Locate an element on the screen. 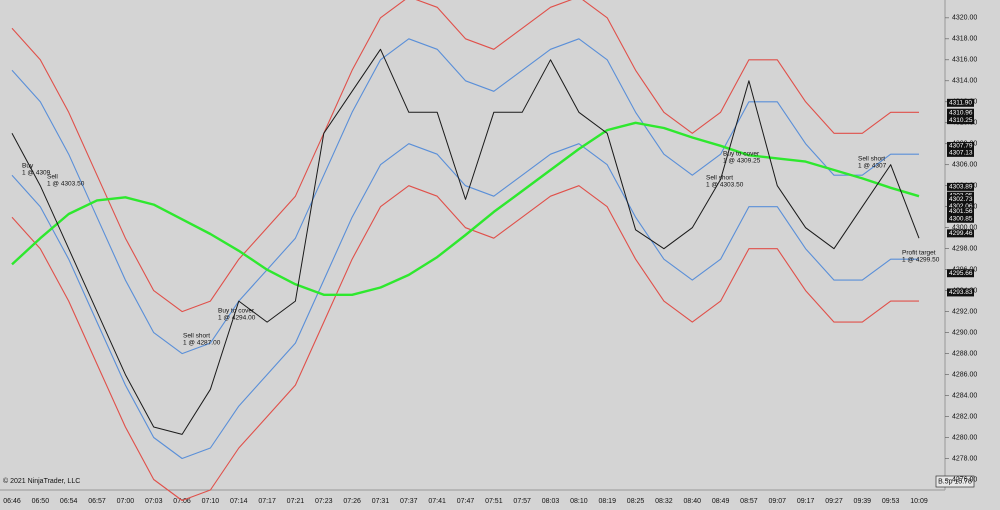 This screenshot has width=1000, height=510. x-tick-label: 07:21 is located at coordinates (296, 501).